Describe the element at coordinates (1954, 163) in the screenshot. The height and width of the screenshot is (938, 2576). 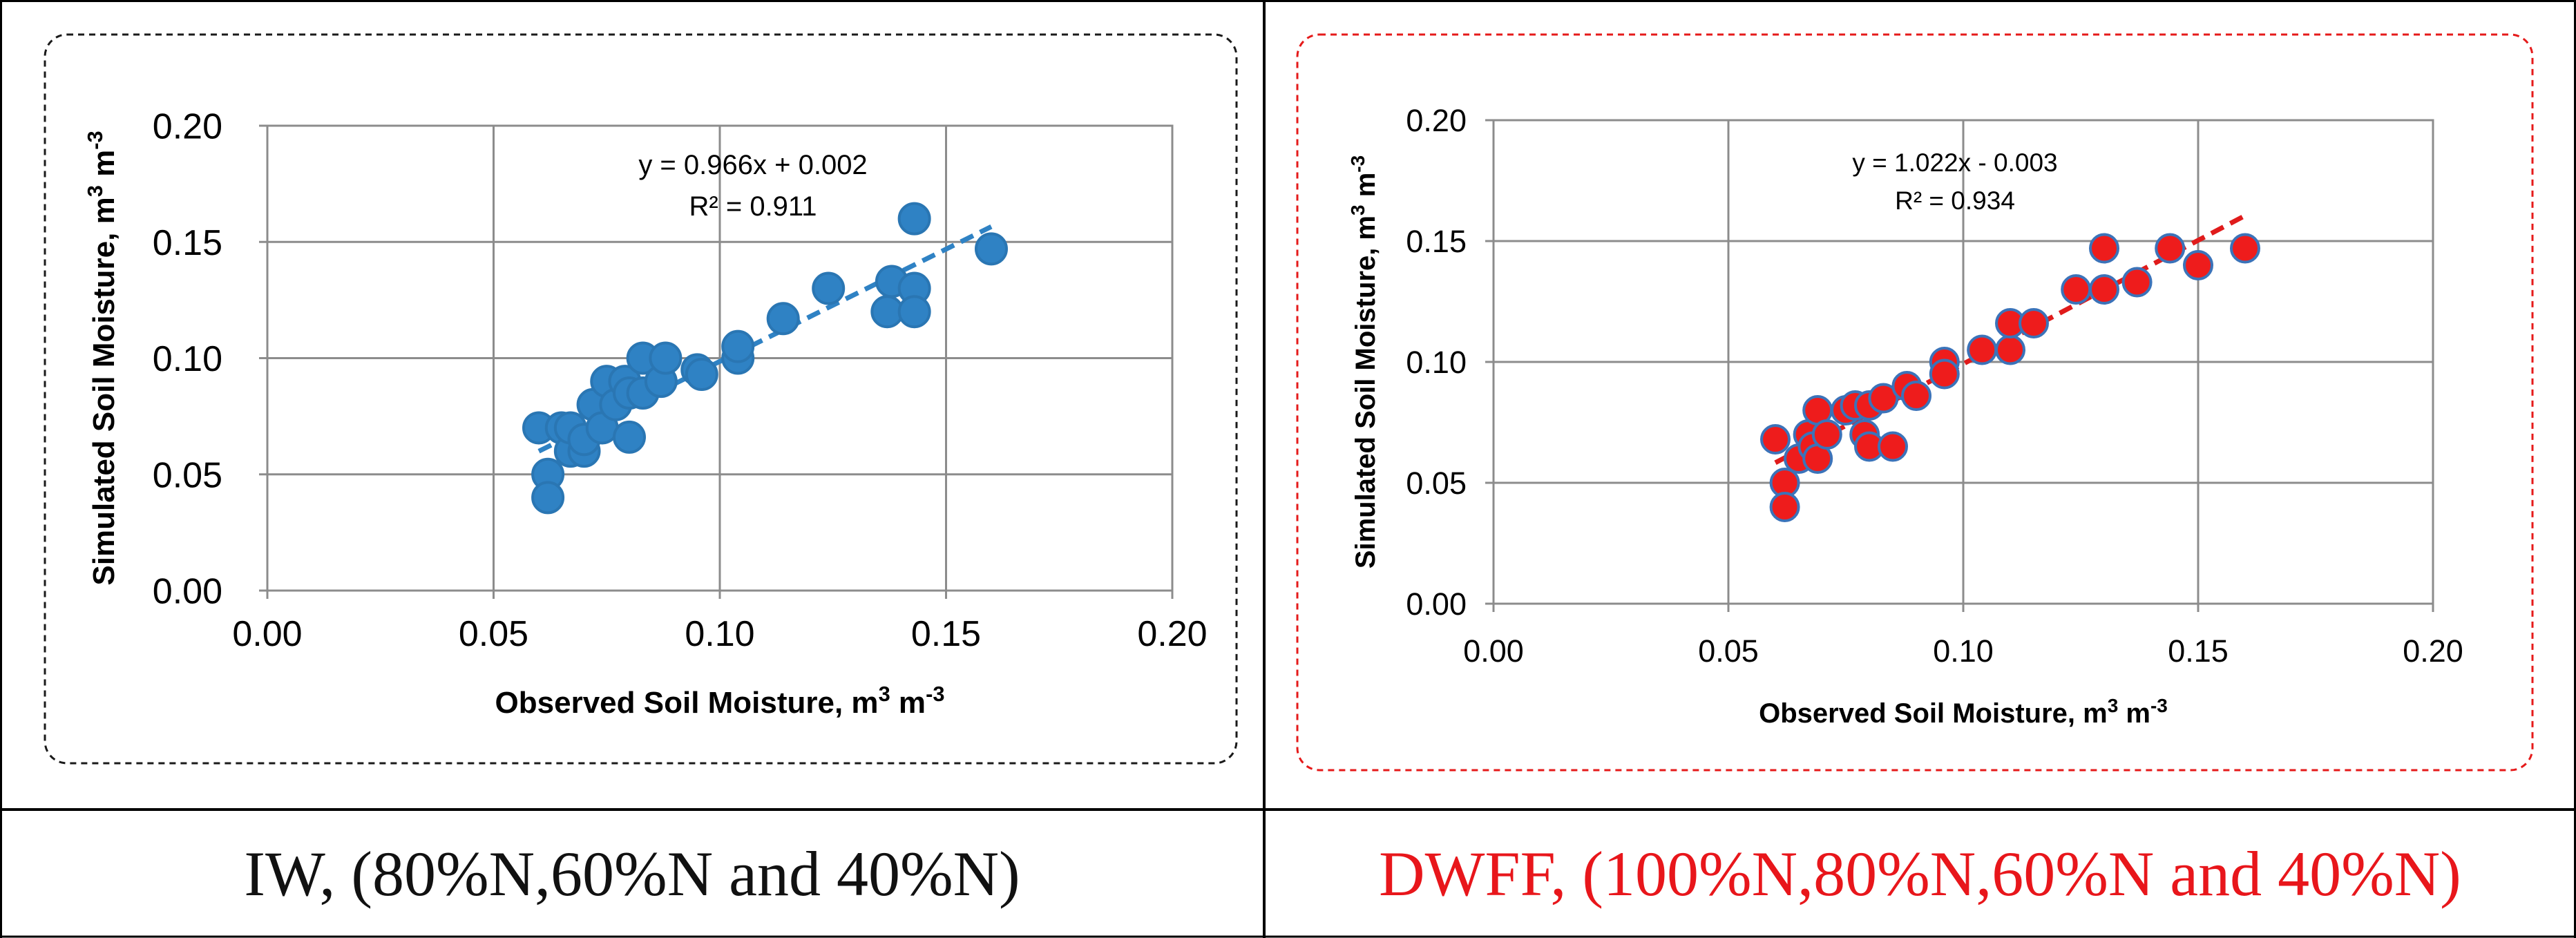
I see `regression-equation: y = 1.022x - 0.003` at that location.